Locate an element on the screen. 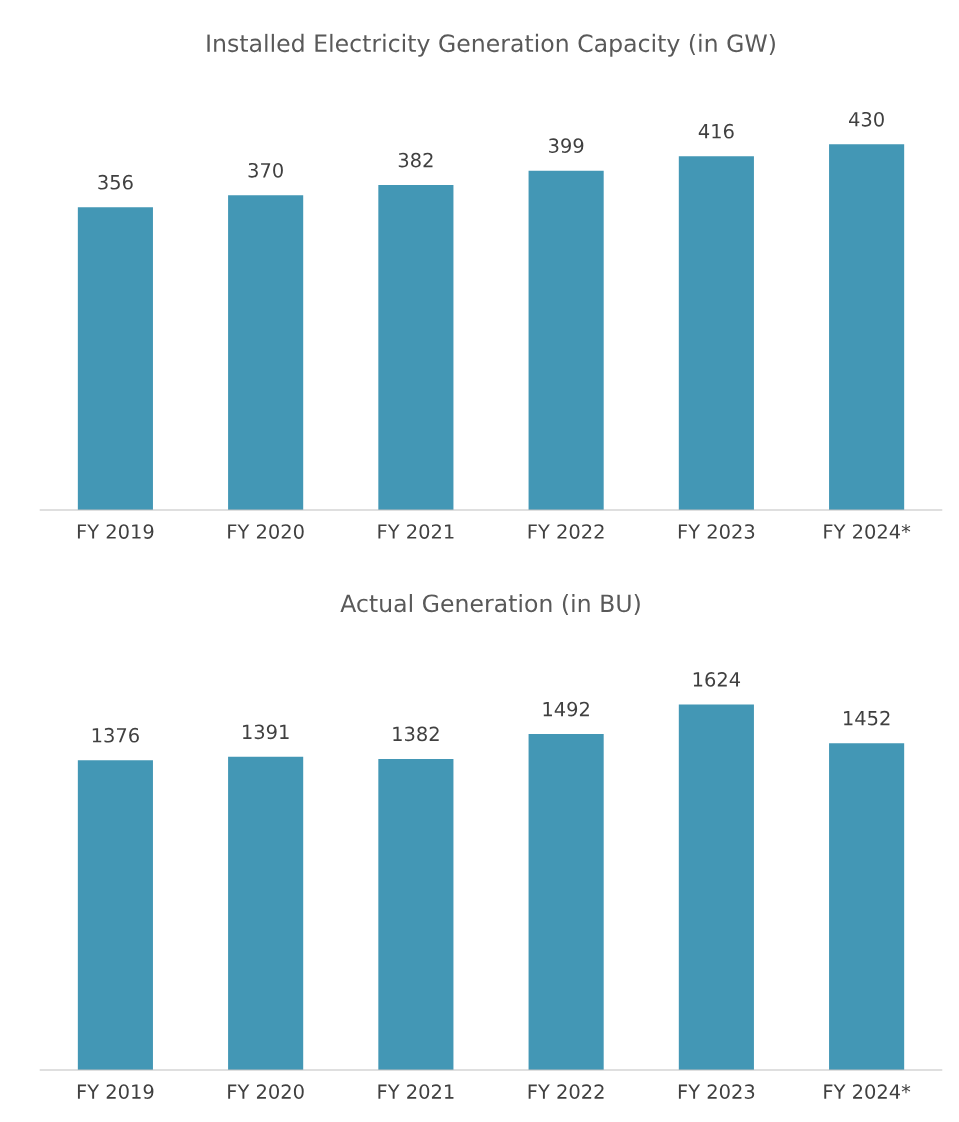 The width and height of the screenshot is (959, 1122). data-label: 399 is located at coordinates (566, 145).